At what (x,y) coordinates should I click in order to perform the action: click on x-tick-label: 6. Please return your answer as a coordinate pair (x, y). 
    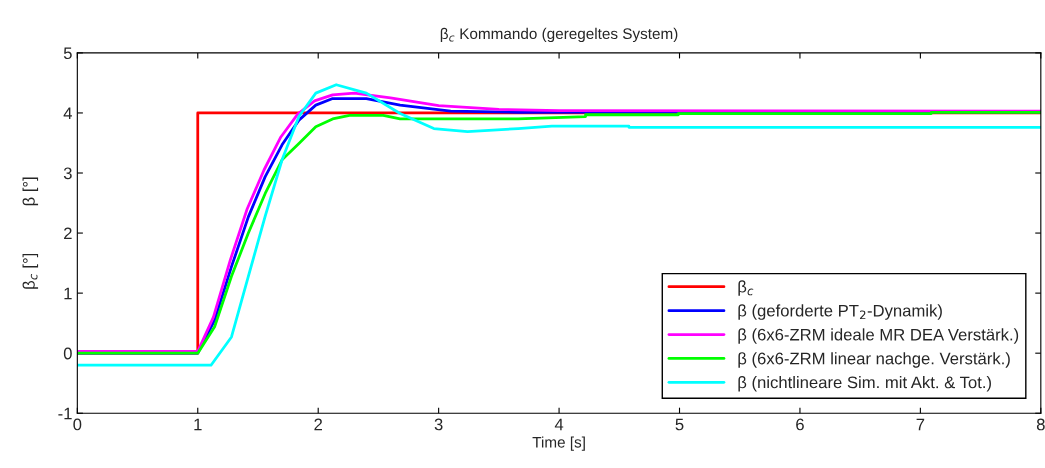
    Looking at the image, I should click on (800, 424).